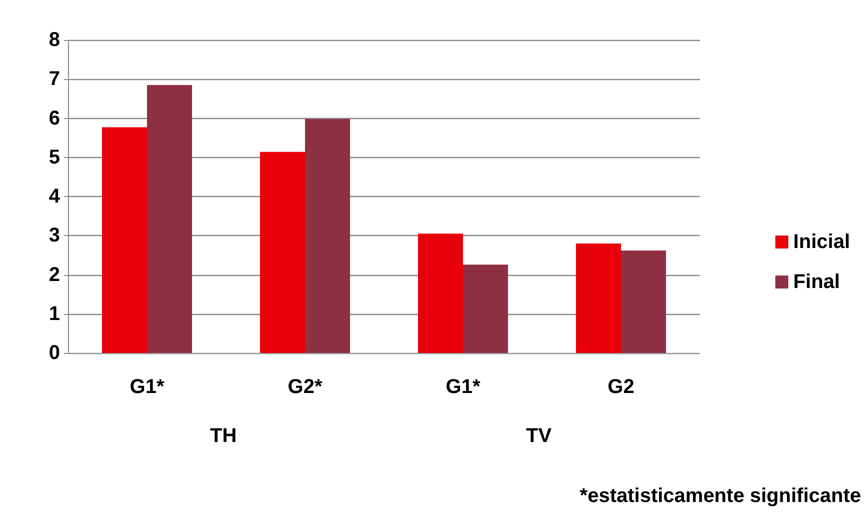 This screenshot has height=524, width=865. Describe the element at coordinates (54, 353) in the screenshot. I see `y-tick-label: 0` at that location.